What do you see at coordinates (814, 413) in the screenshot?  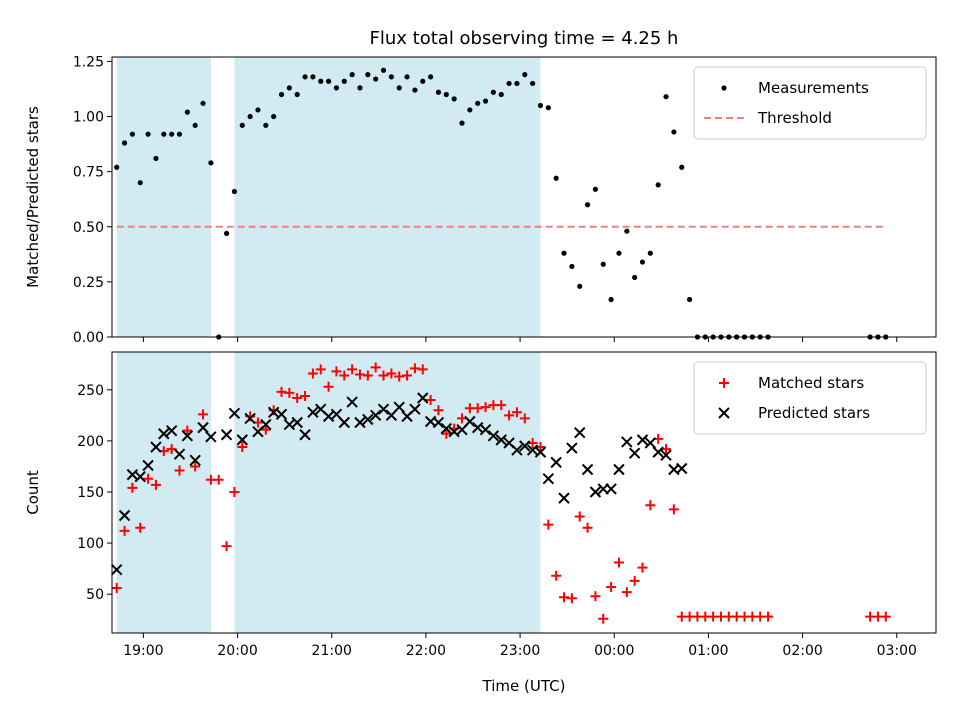 I see `legend-entry-label: Predicted stars` at bounding box center [814, 413].